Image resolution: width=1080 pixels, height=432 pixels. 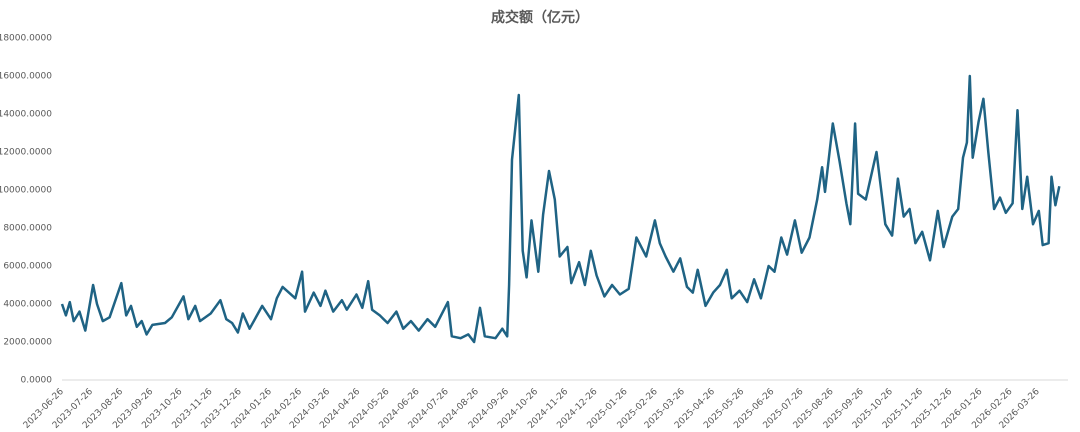 I want to click on y-tick-label: 18000.0000, so click(x=26, y=39).